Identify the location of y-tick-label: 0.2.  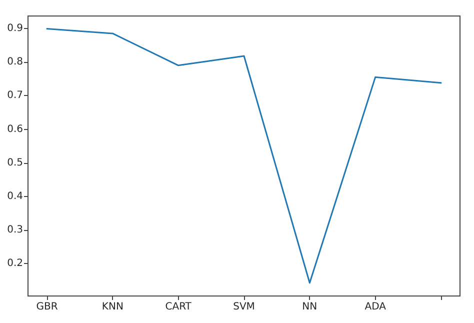
(15, 264).